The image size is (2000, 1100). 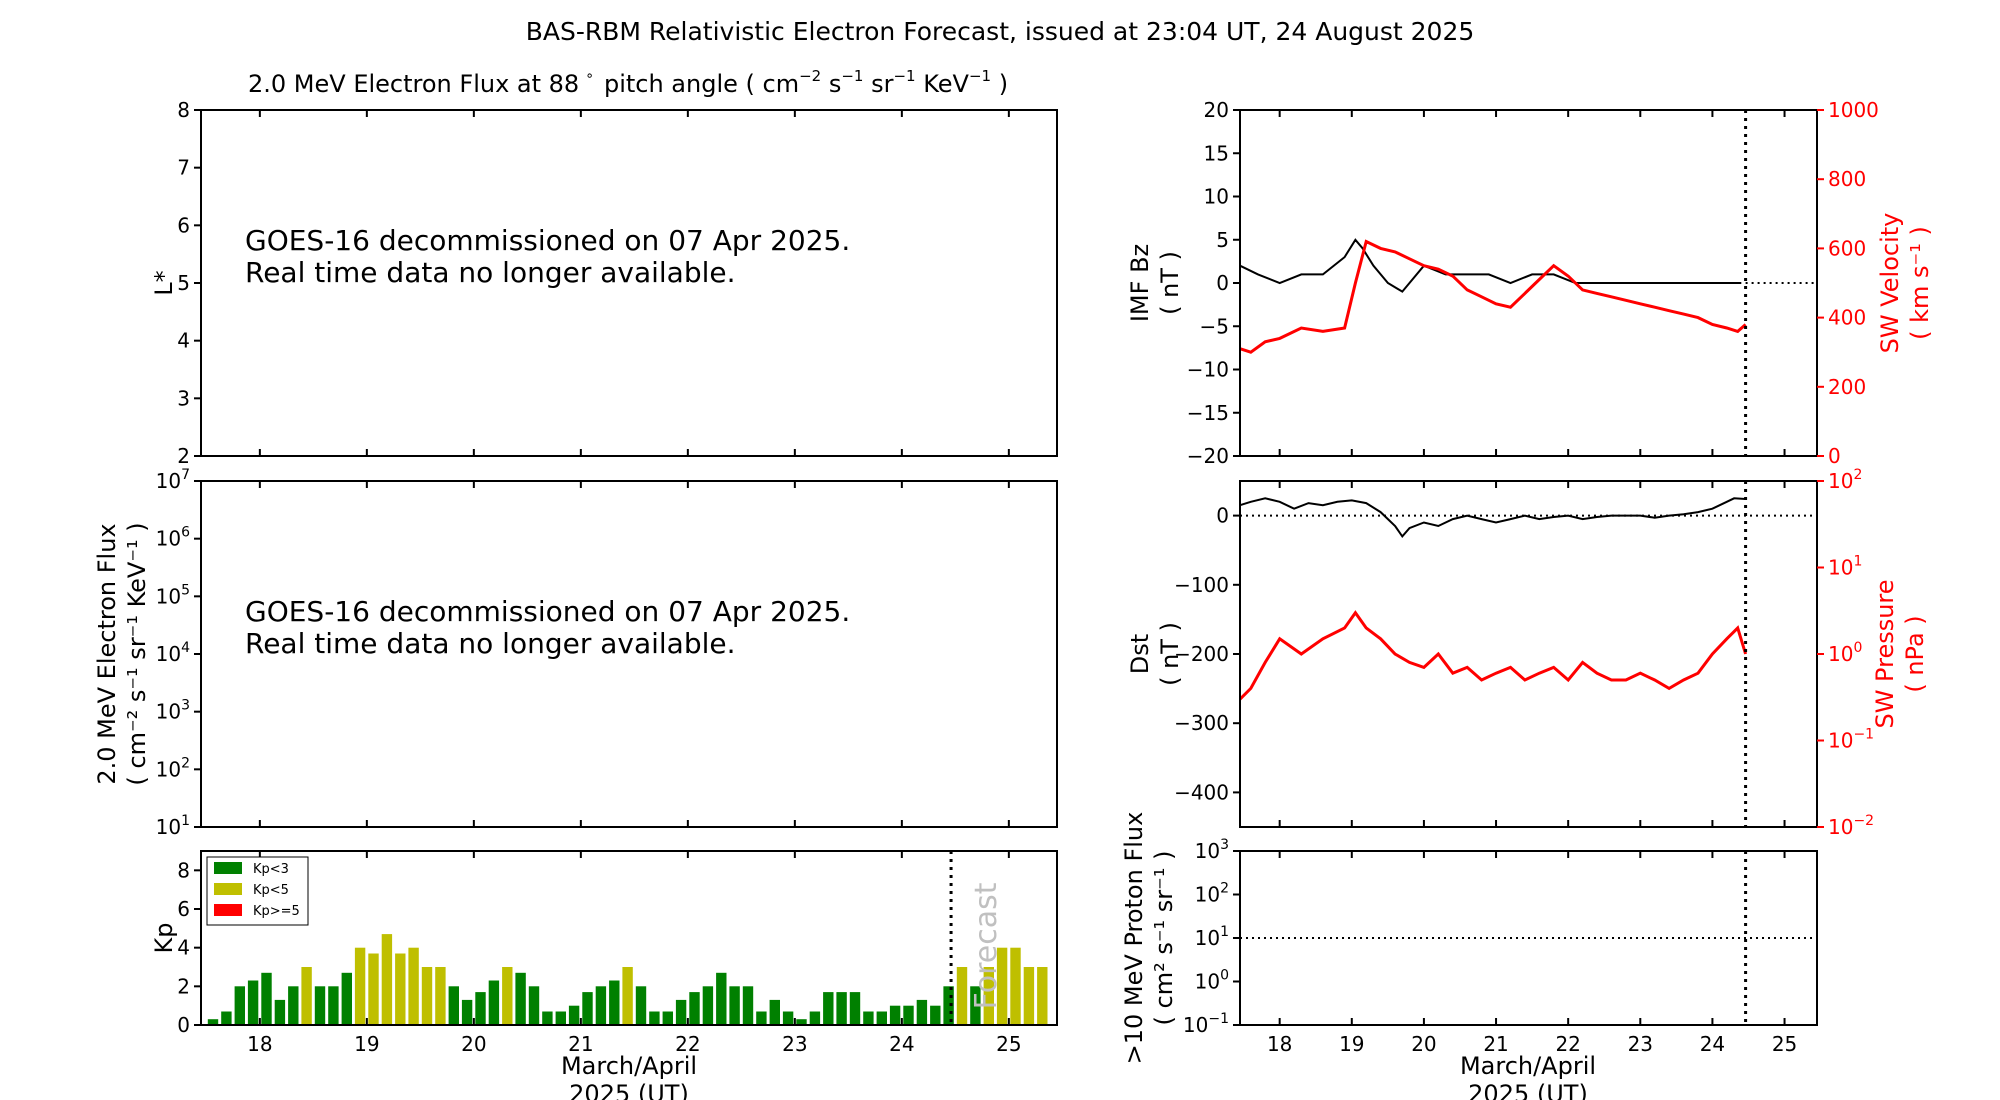 I want to click on dst-y-tick-label: 0, so click(x=1222, y=516).